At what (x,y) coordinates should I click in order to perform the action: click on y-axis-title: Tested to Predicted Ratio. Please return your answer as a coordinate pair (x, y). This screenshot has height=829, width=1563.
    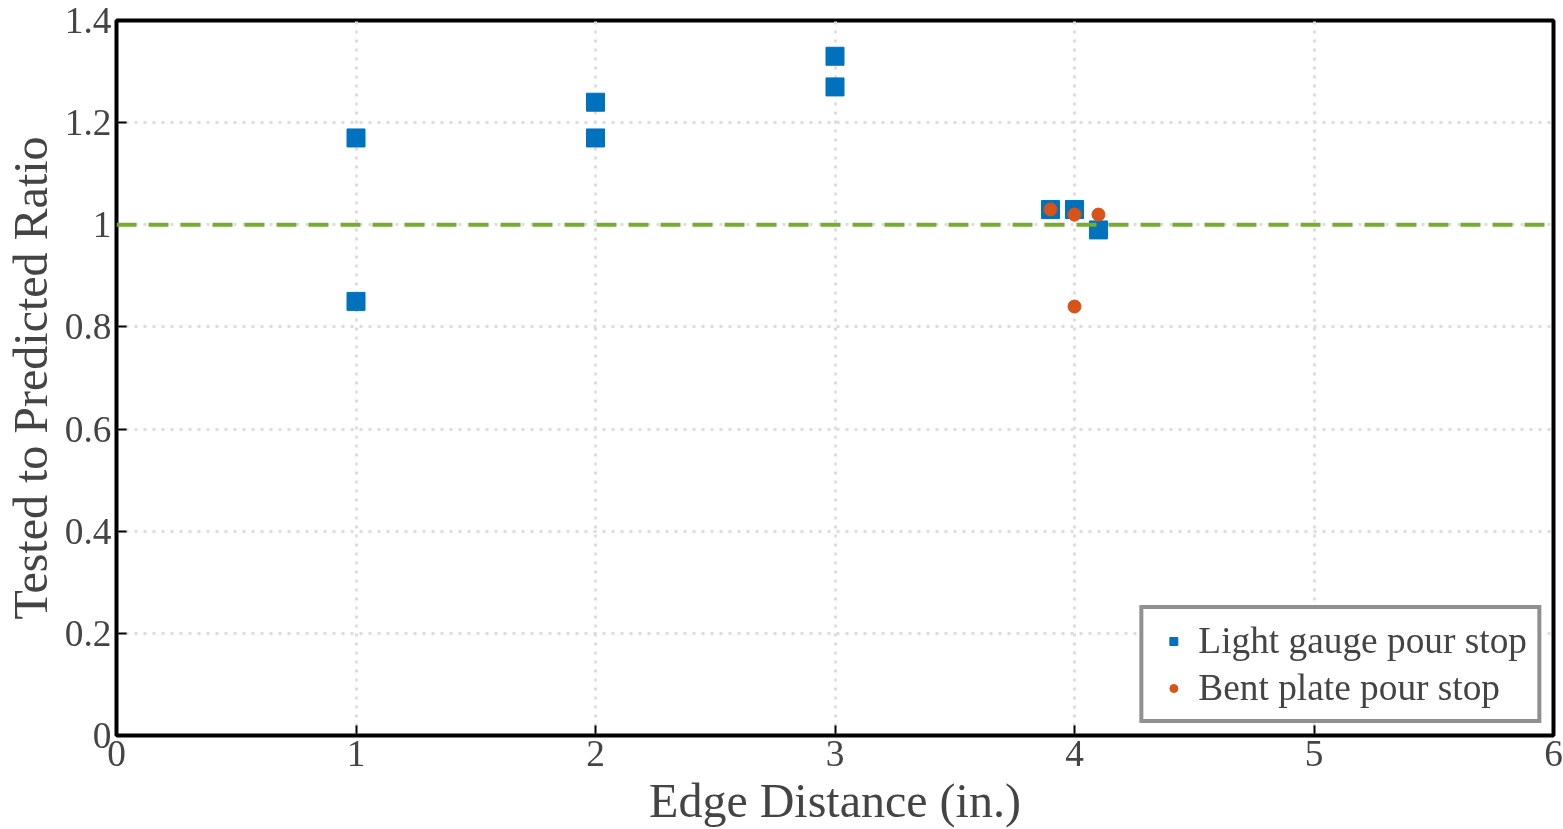
    Looking at the image, I should click on (30, 378).